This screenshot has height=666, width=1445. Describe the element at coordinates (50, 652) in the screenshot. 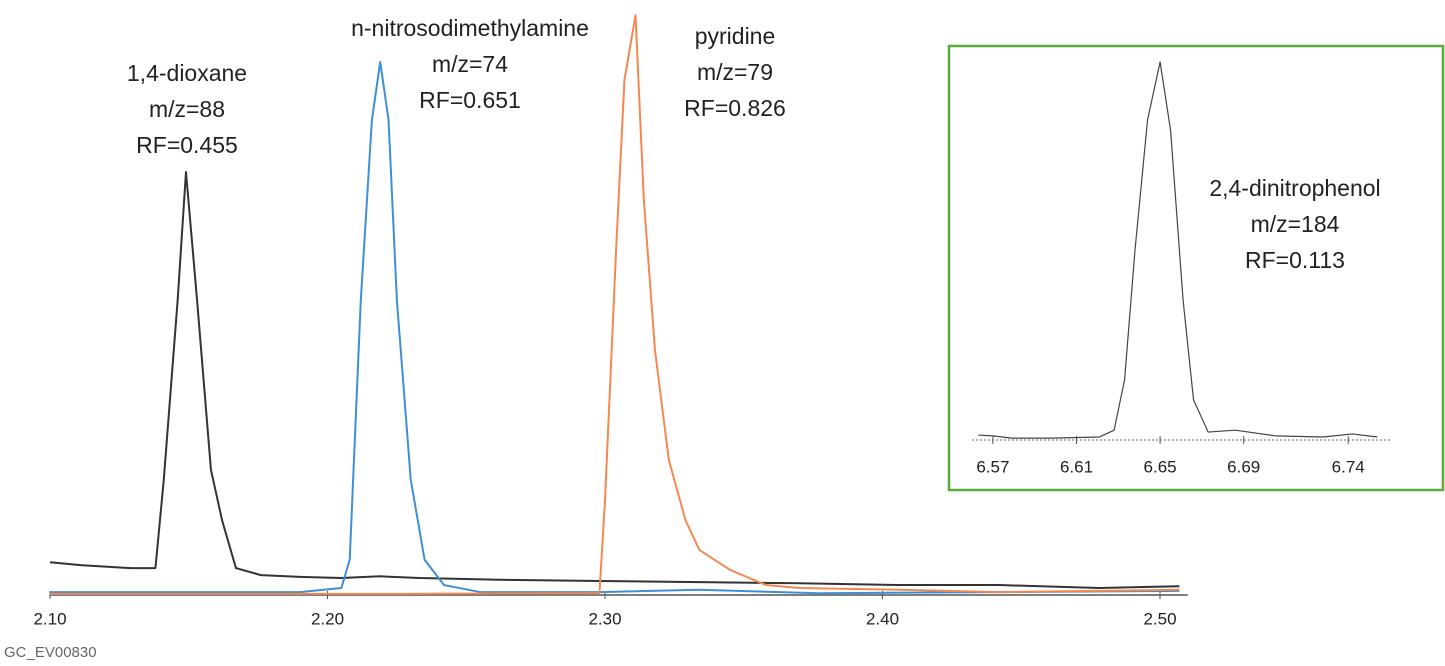

I see `footer: GC_EV00830` at that location.